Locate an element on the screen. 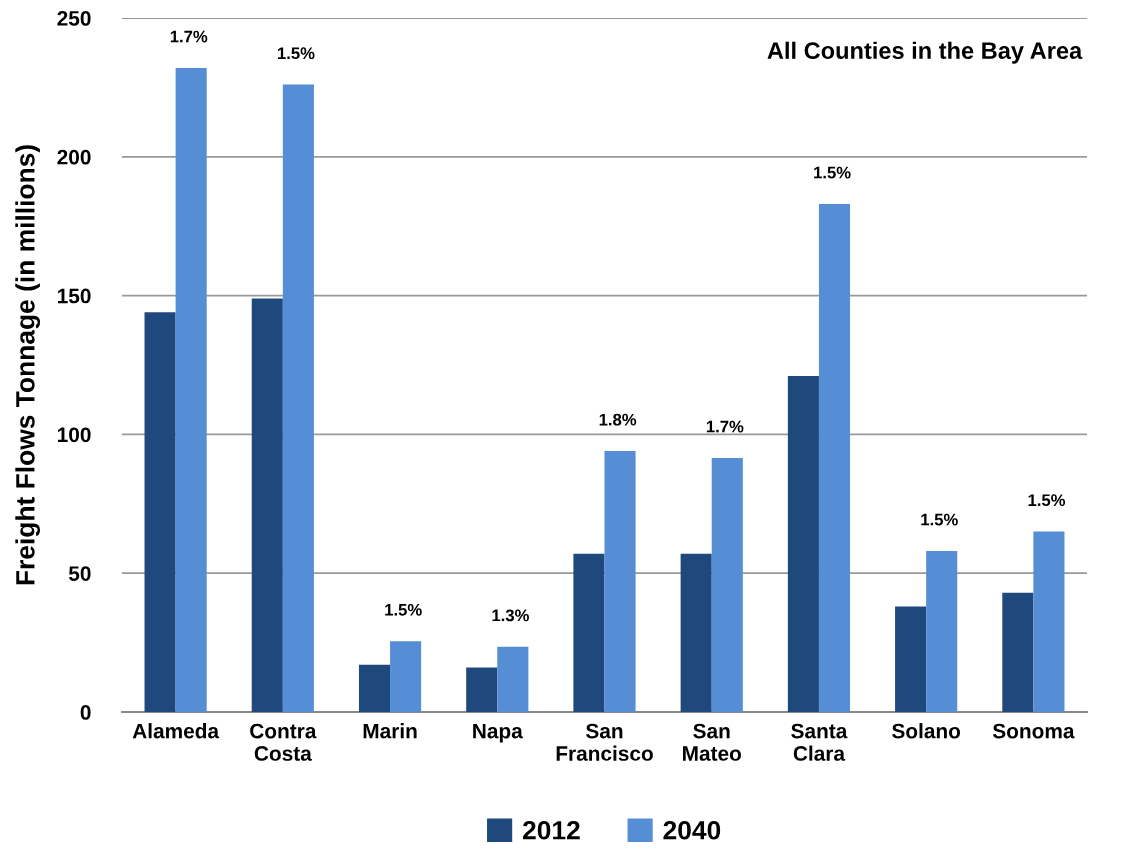  x-tick-label: Marin is located at coordinates (390, 731).